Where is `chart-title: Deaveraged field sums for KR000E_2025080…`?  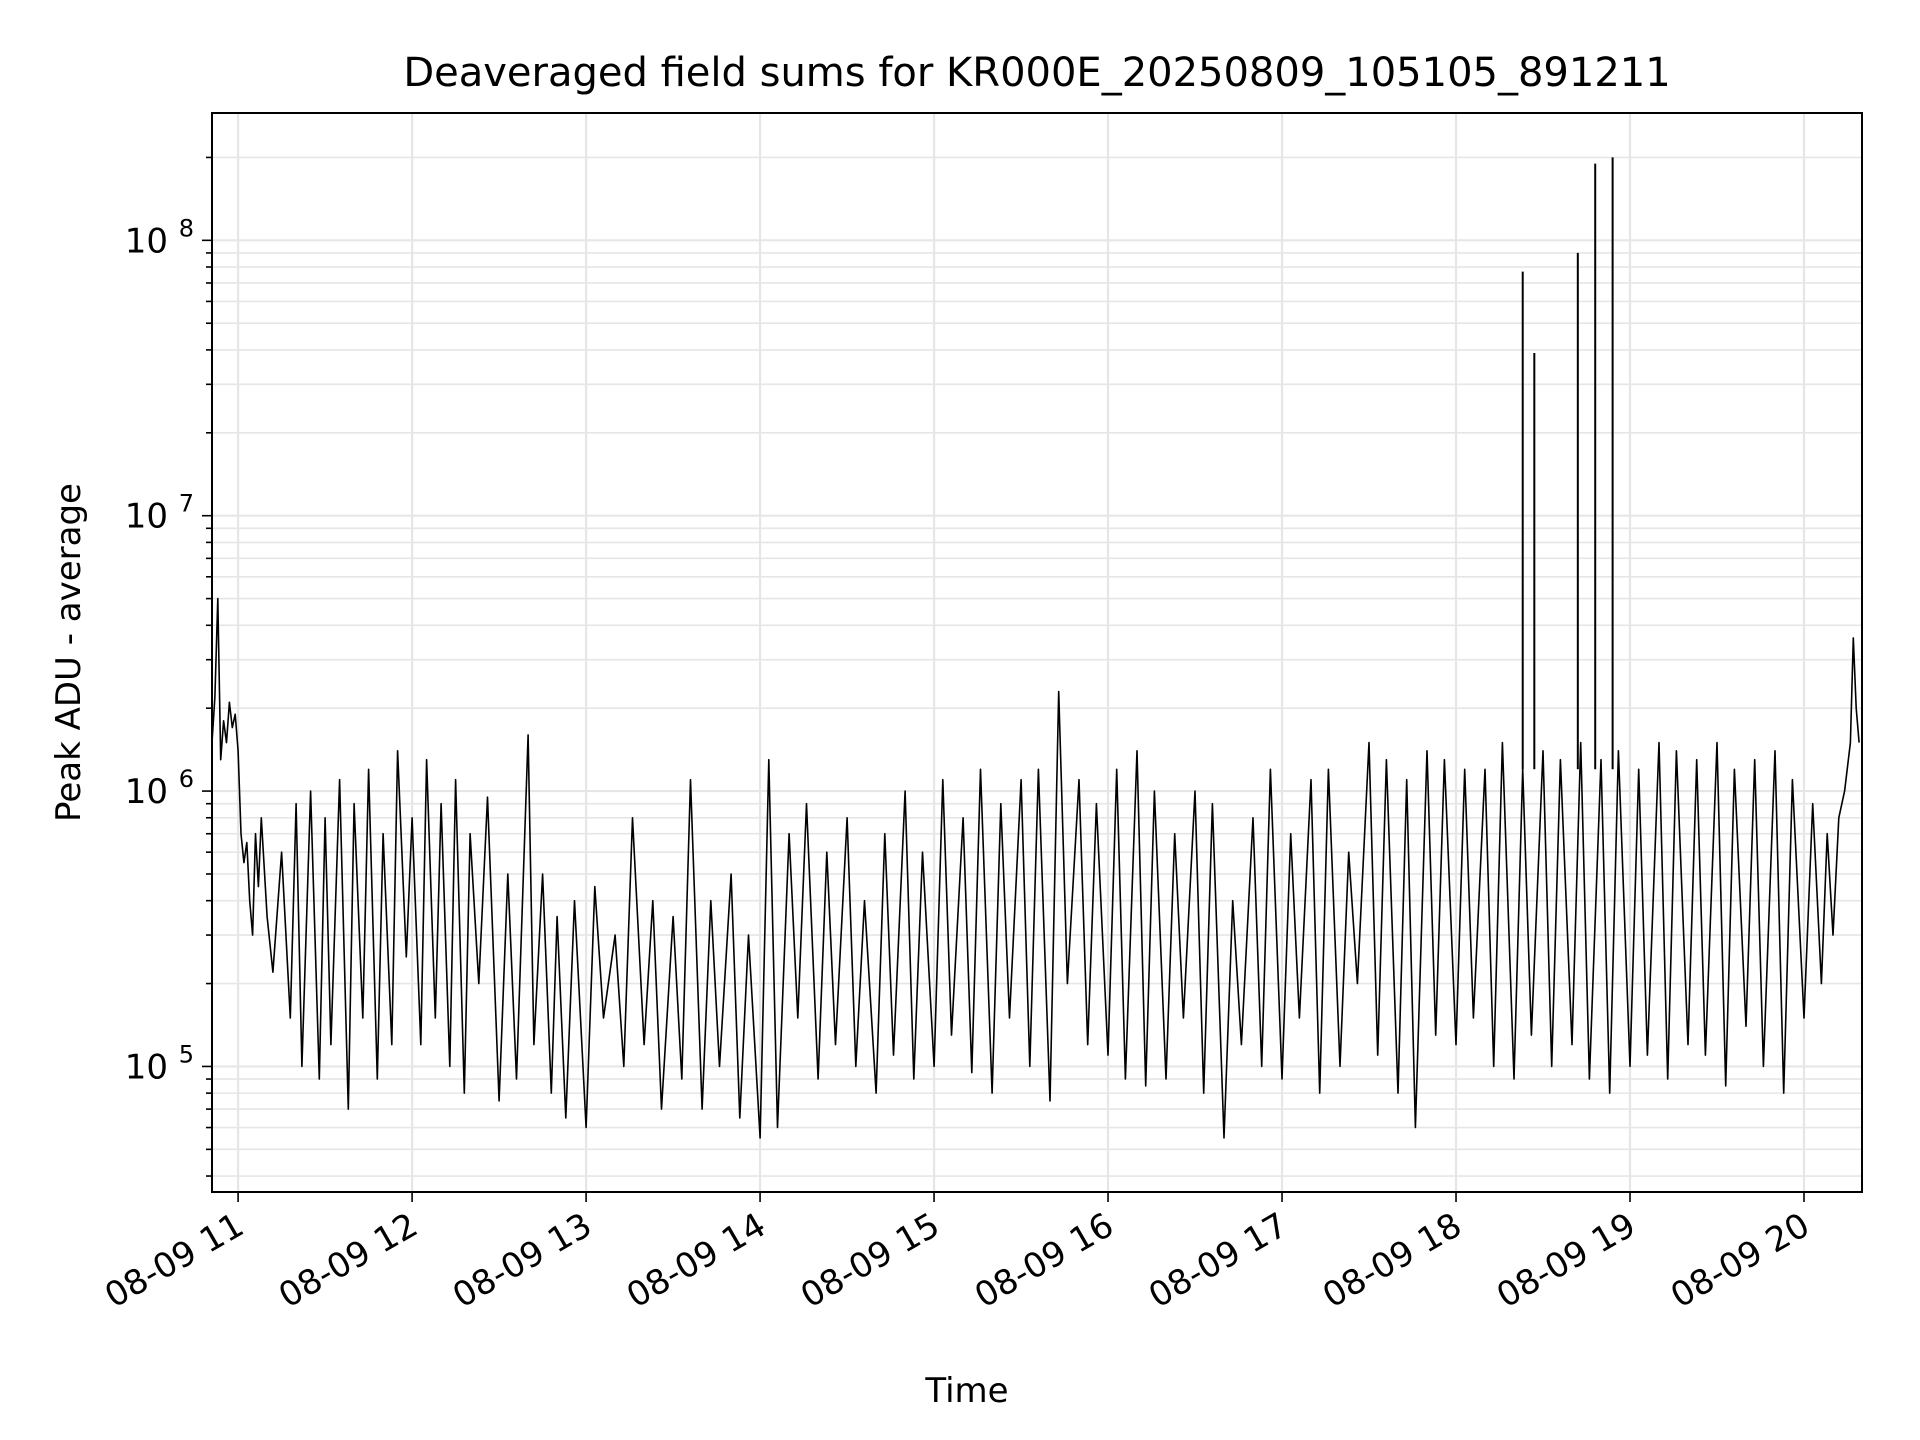
chart-title: Deaveraged field sums for KR000E_2025080… is located at coordinates (1036, 73).